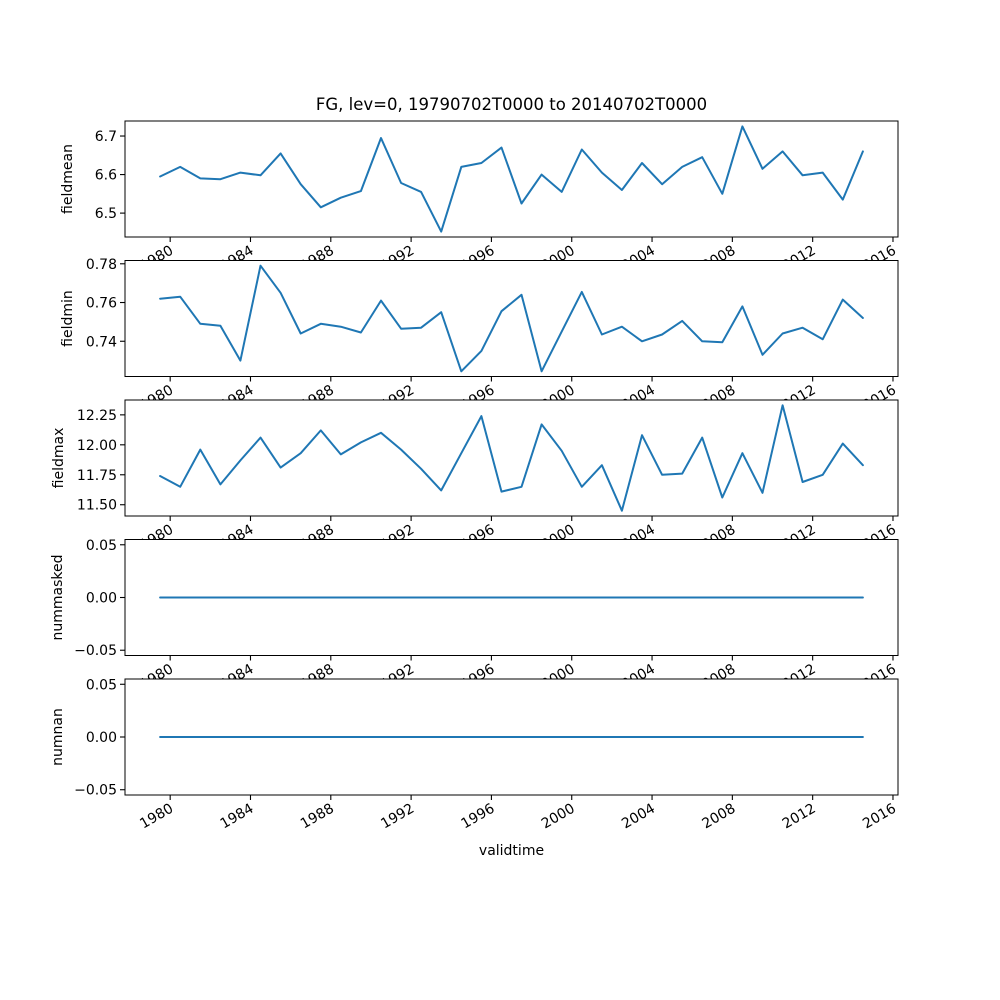 Image resolution: width=1000 pixels, height=1000 pixels. I want to click on axes-frame-fieldmin, so click(511, 318).